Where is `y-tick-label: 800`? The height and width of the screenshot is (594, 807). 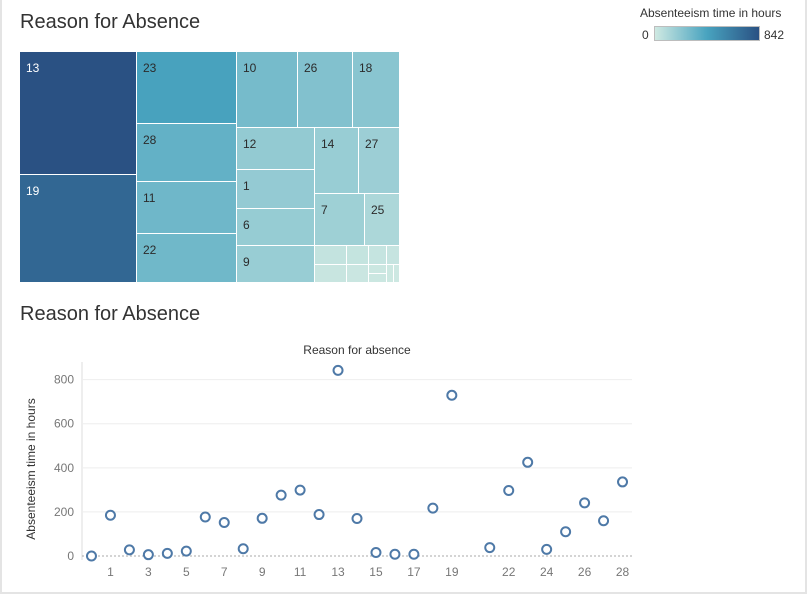 y-tick-label: 800 is located at coordinates (64, 380).